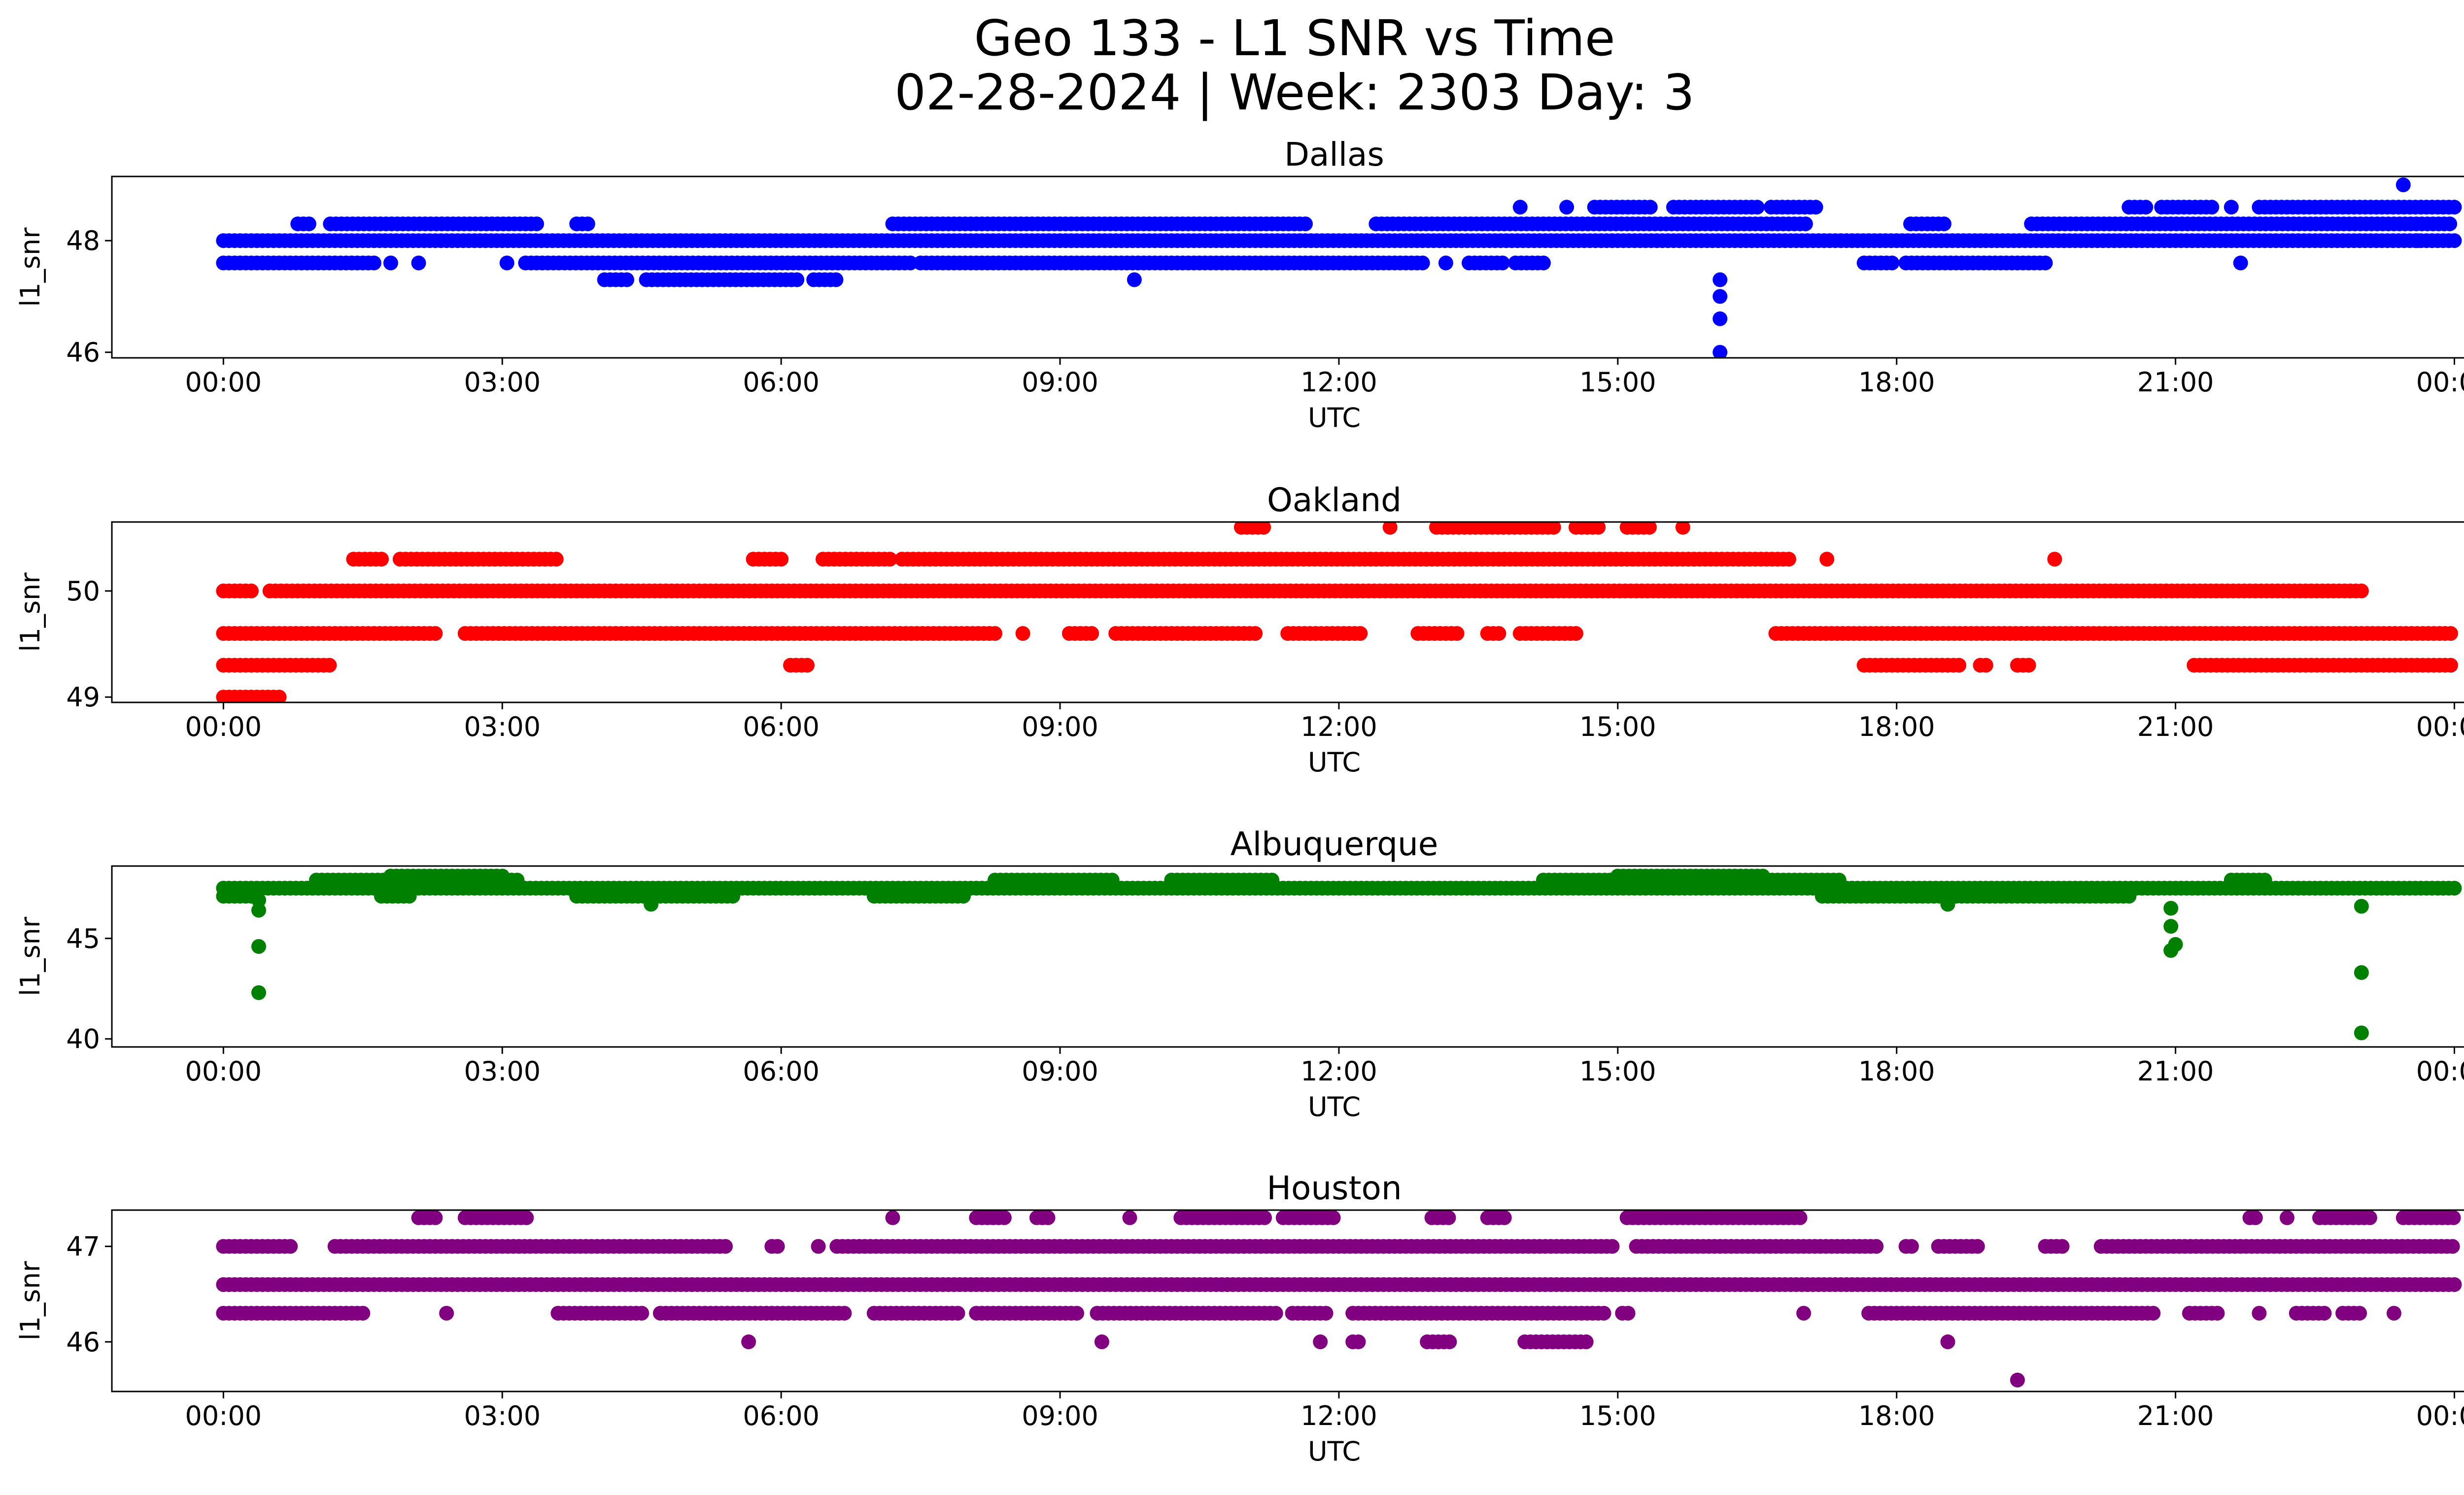 This screenshot has height=1495, width=2464. I want to click on y-tick-label: 46, so click(83, 352).